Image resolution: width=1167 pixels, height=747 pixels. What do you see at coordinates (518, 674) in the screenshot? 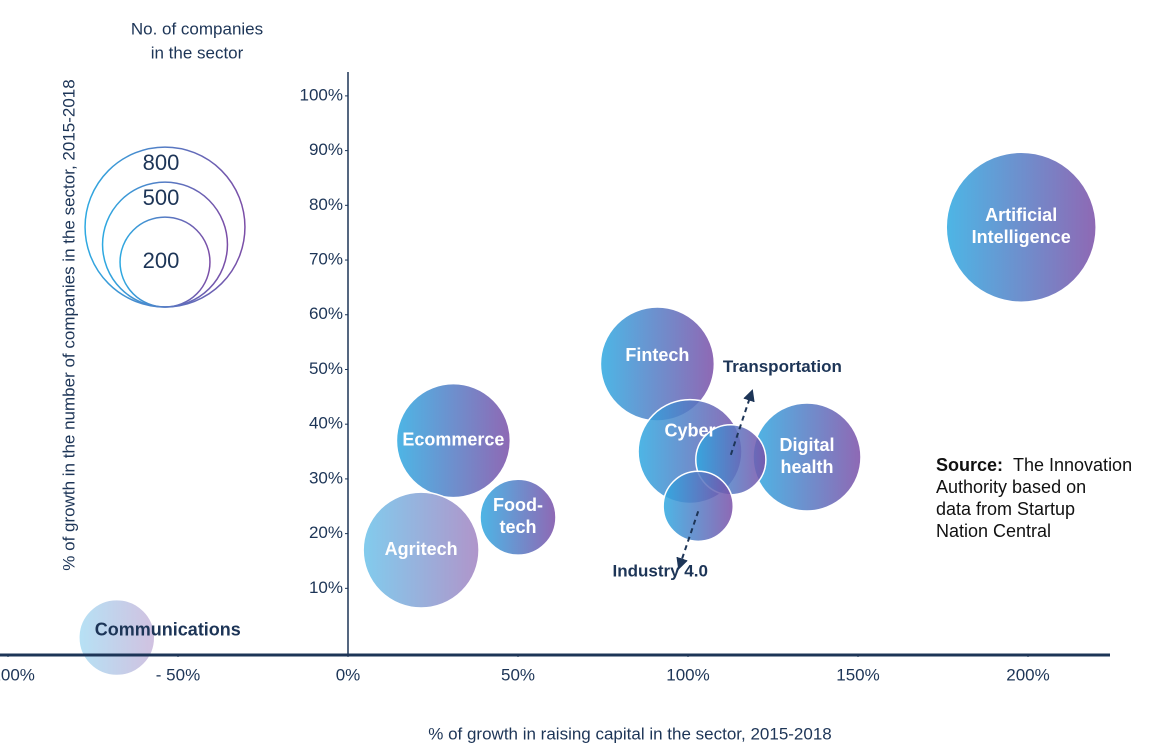
I see `x-tick-label: 50%` at bounding box center [518, 674].